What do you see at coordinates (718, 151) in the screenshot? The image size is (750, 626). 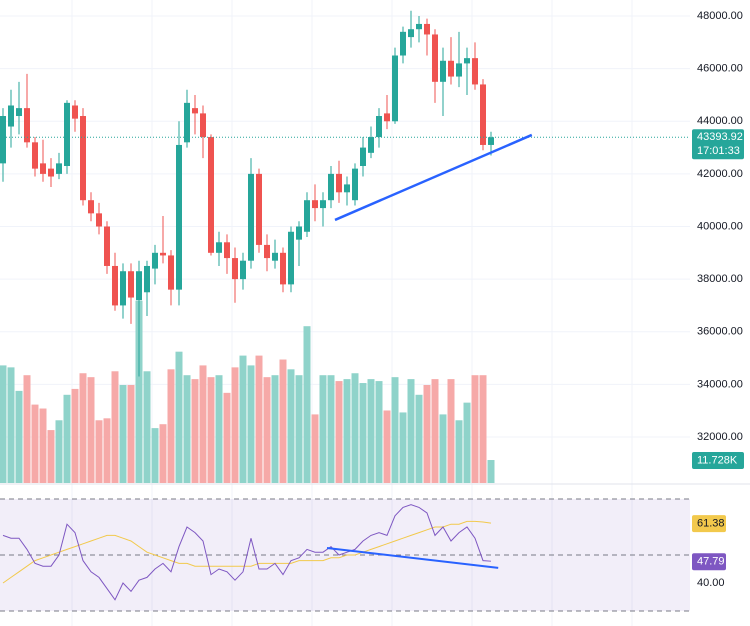 I see `countdown-label: 17:01:33` at bounding box center [718, 151].